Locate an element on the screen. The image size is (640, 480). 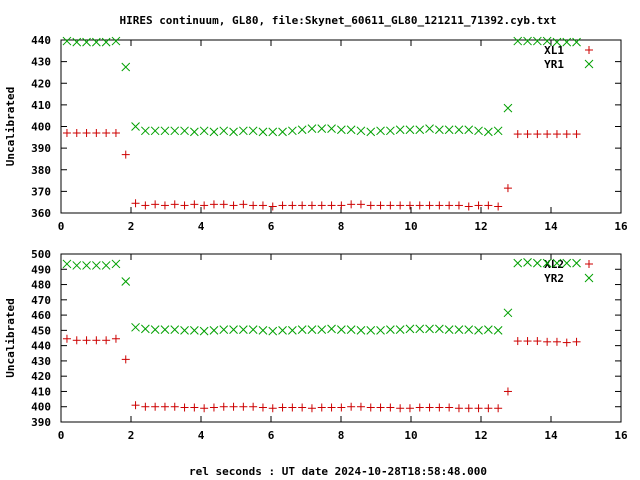
x-tick-label: 12 is located at coordinates (480, 435).